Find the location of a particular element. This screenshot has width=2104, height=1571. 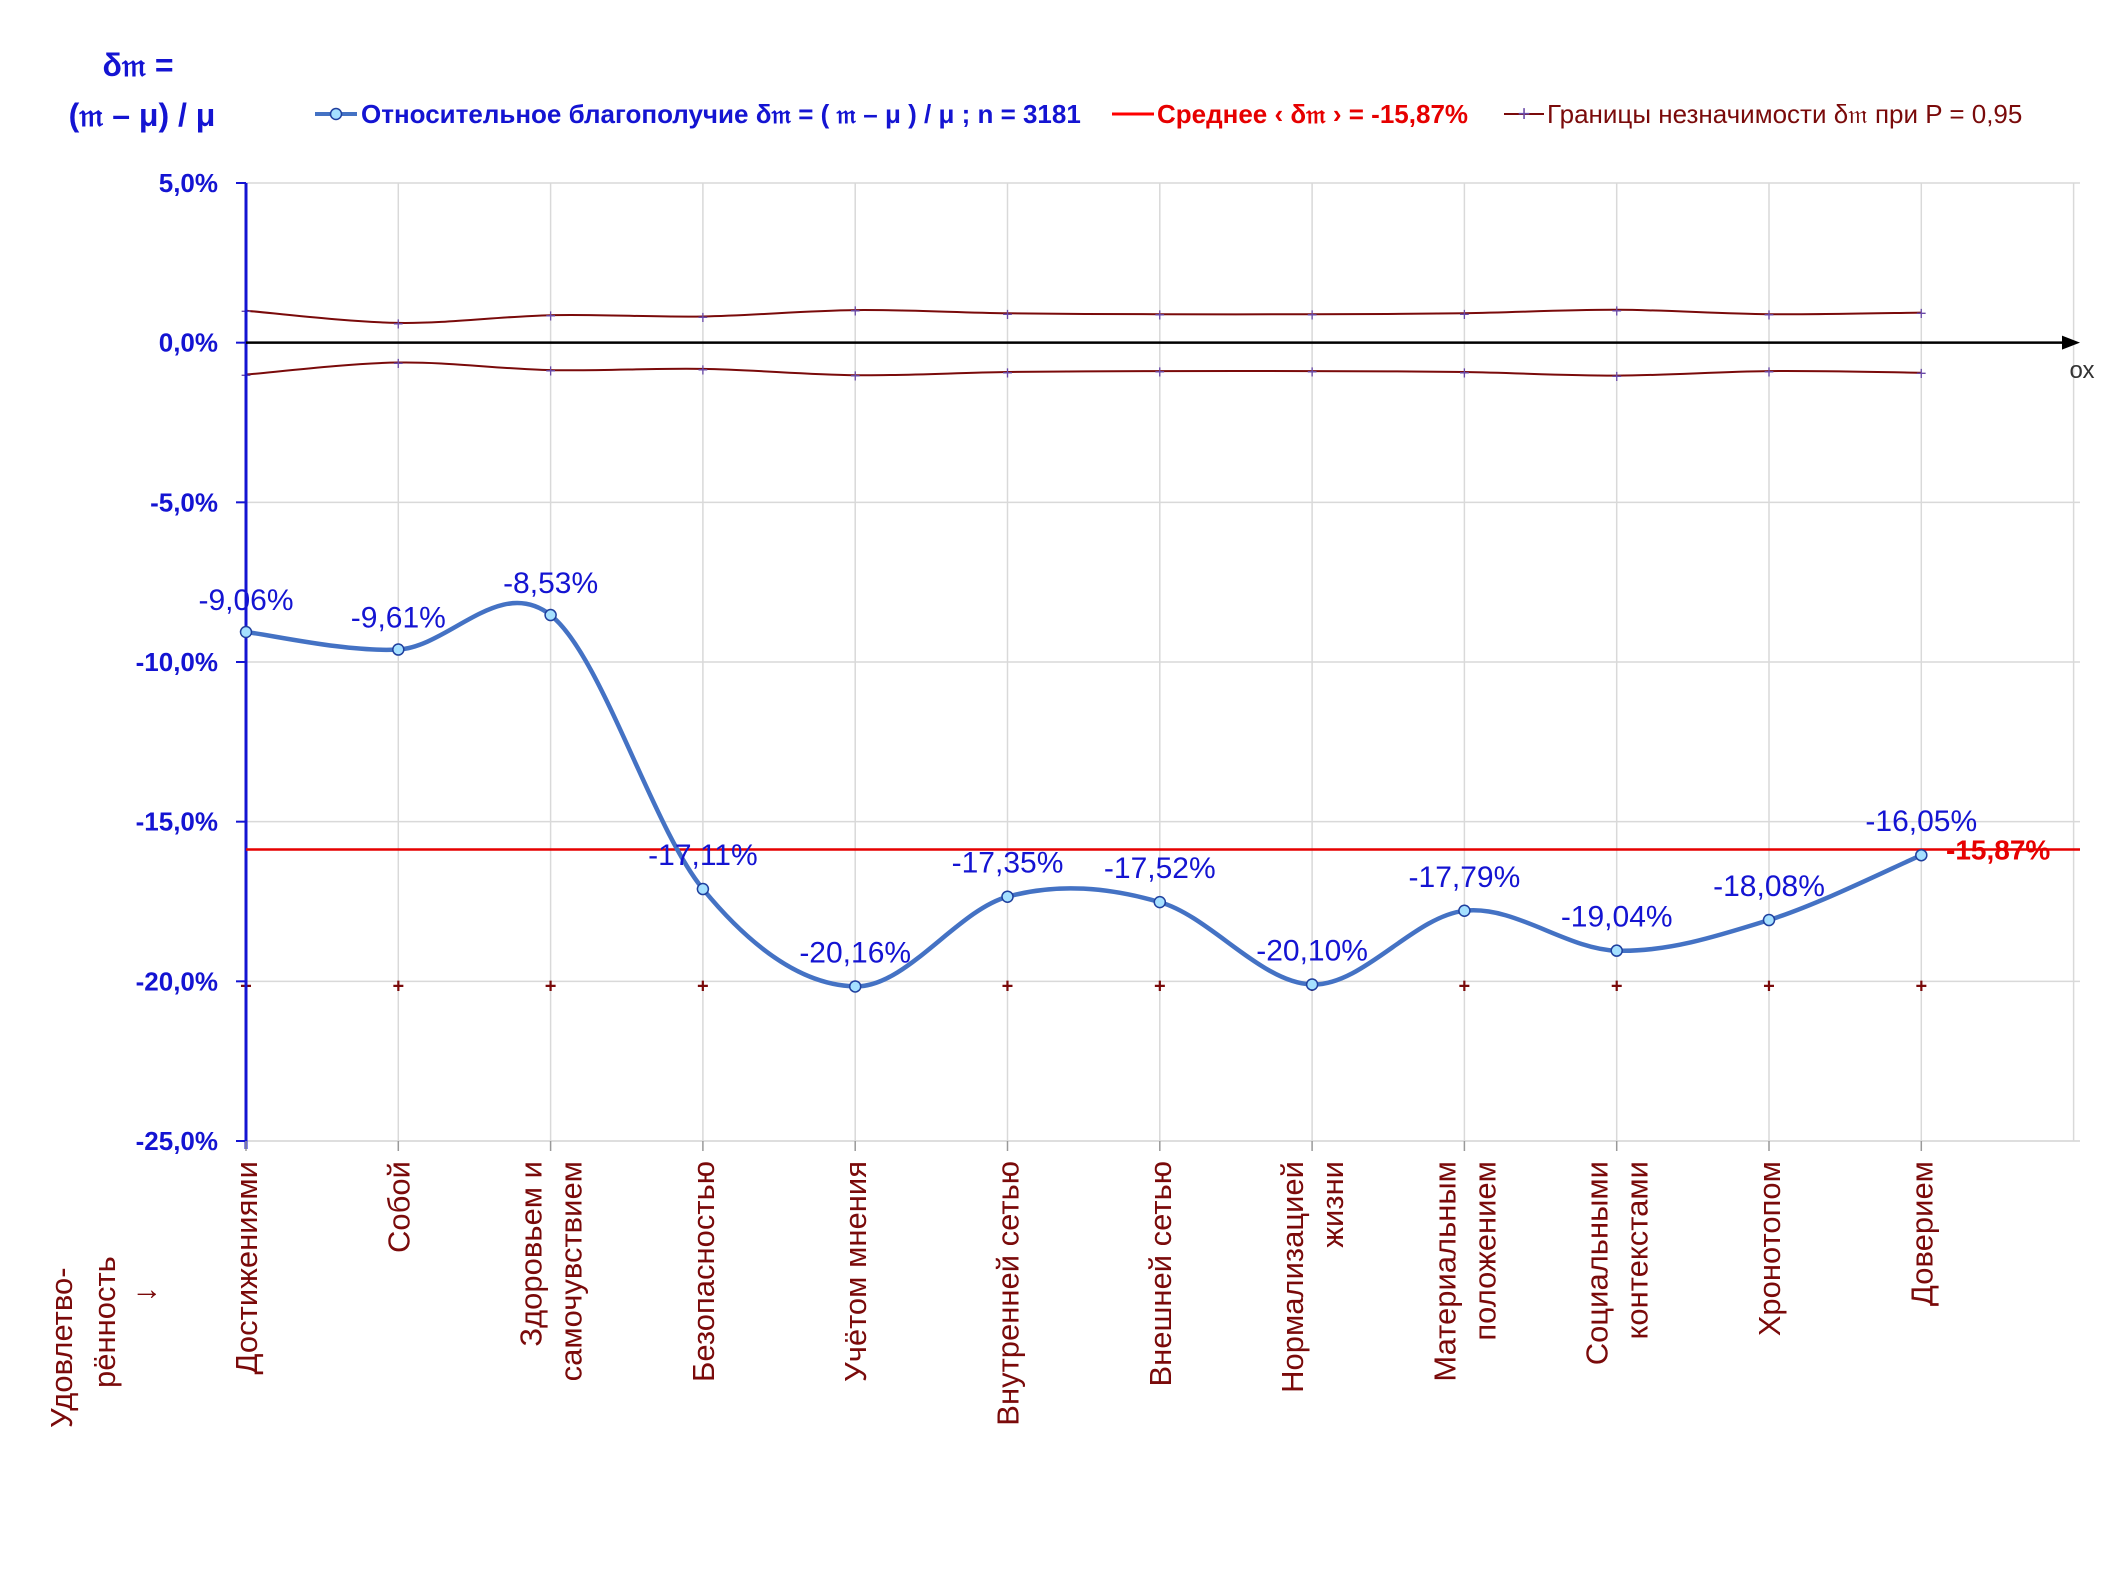

x-axis-title-line1: Удовлетво- is located at coordinates (61, 1347).